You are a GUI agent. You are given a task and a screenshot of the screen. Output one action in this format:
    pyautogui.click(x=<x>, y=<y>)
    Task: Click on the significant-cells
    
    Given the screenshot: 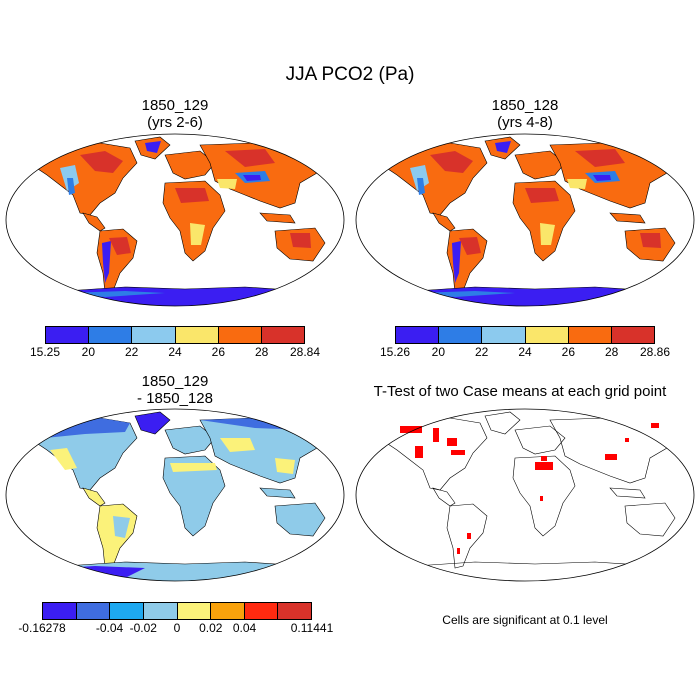 What is the action you would take?
    pyautogui.click(x=529, y=488)
    